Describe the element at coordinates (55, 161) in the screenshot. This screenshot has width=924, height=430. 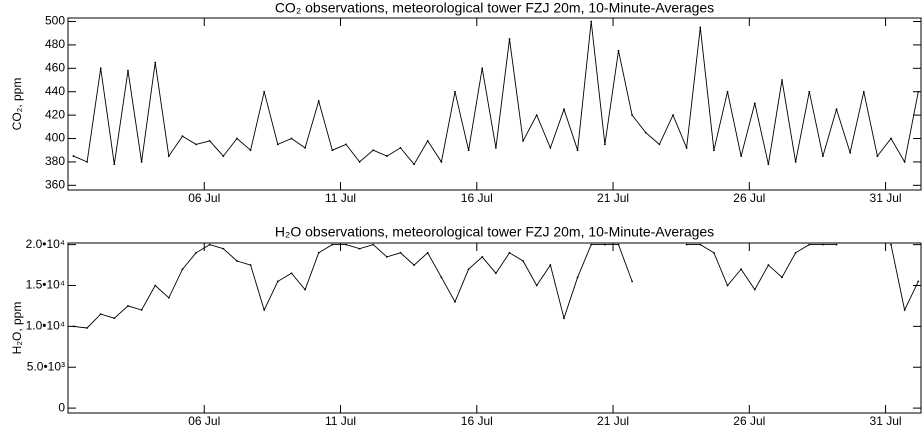
I see `y-tick-label: 380` at that location.